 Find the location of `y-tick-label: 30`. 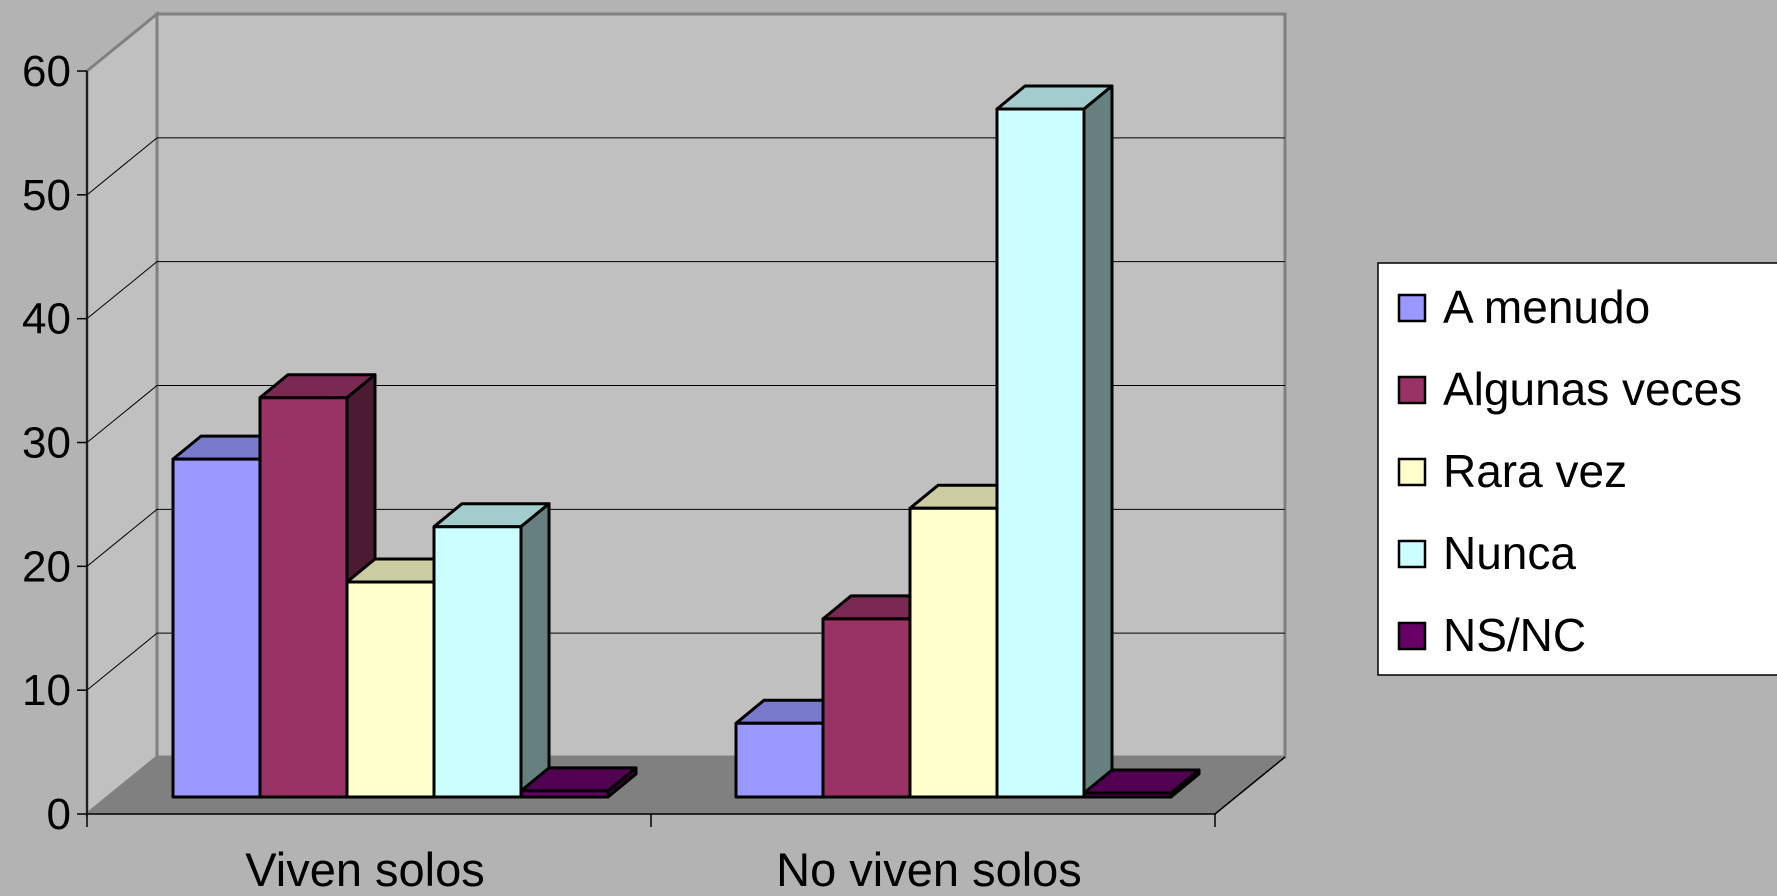

y-tick-label: 30 is located at coordinates (46, 443).